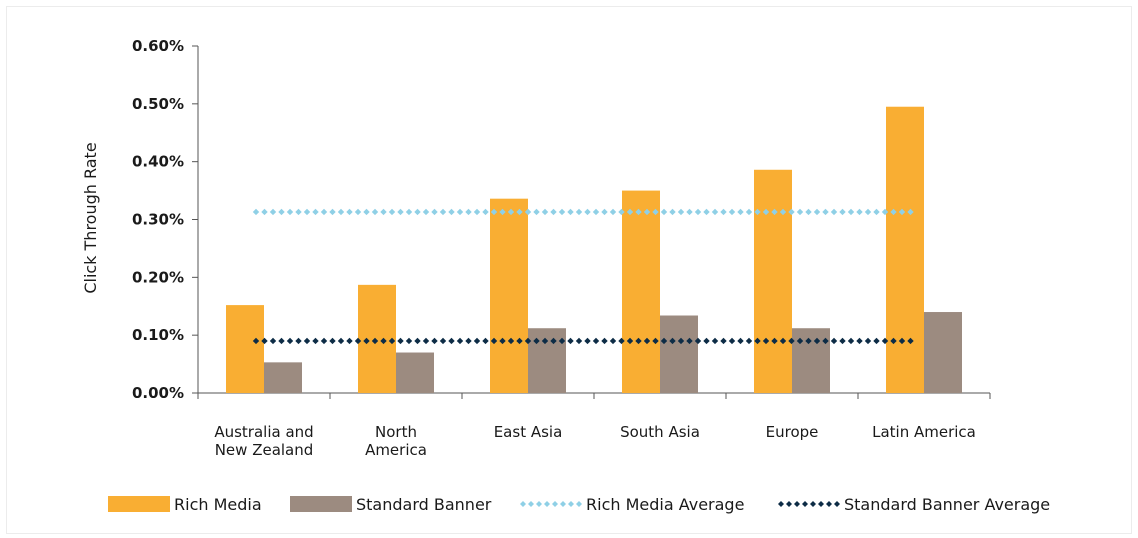 Image resolution: width=1138 pixels, height=538 pixels. Describe the element at coordinates (947, 504) in the screenshot. I see `legend-label: Standard Banner Average` at that location.